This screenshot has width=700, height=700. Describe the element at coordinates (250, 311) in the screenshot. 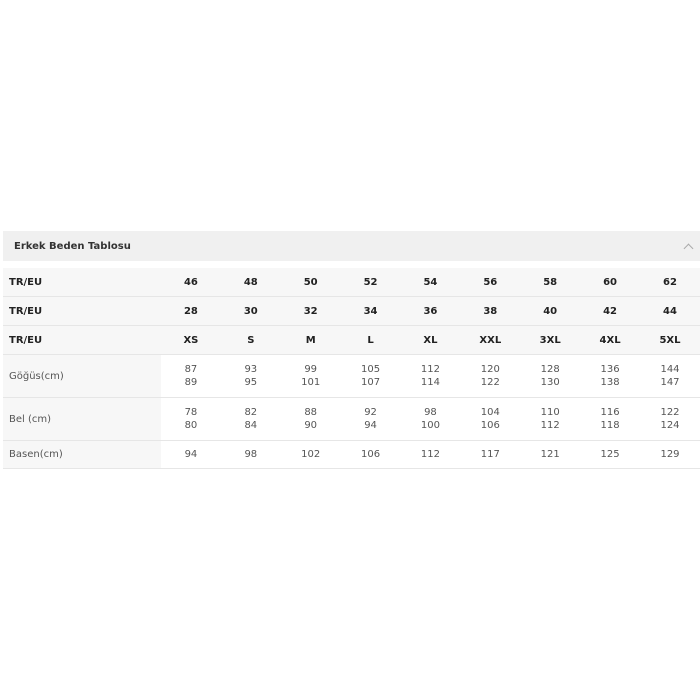

I see `size-cell: 30` at that location.